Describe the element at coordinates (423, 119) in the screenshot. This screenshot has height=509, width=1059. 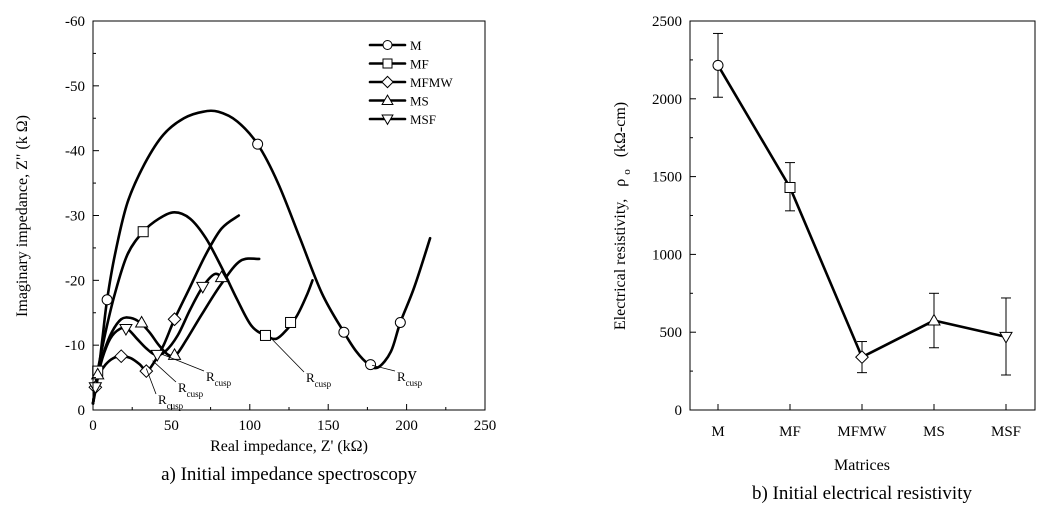
I see `legend-label-msf: MSF` at that location.